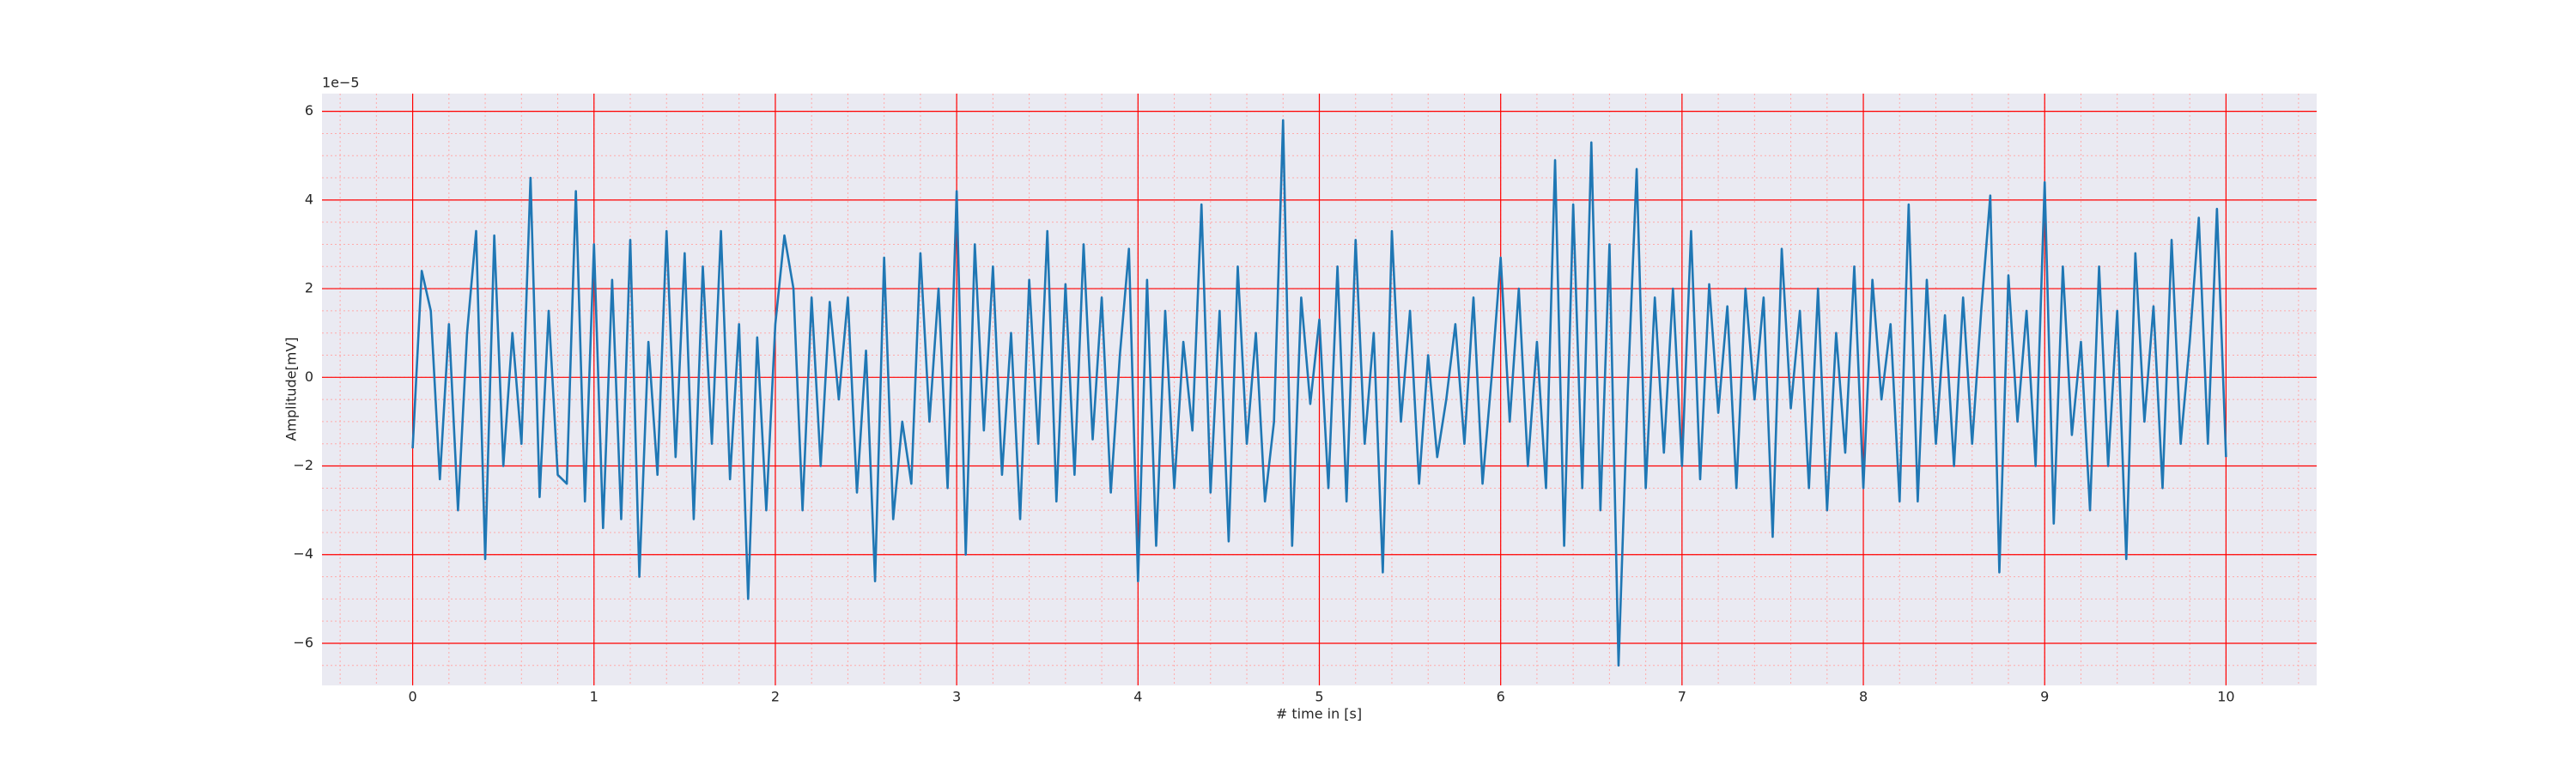 This screenshot has width=2576, height=773. Describe the element at coordinates (775, 697) in the screenshot. I see `x-tick-label: 2` at that location.